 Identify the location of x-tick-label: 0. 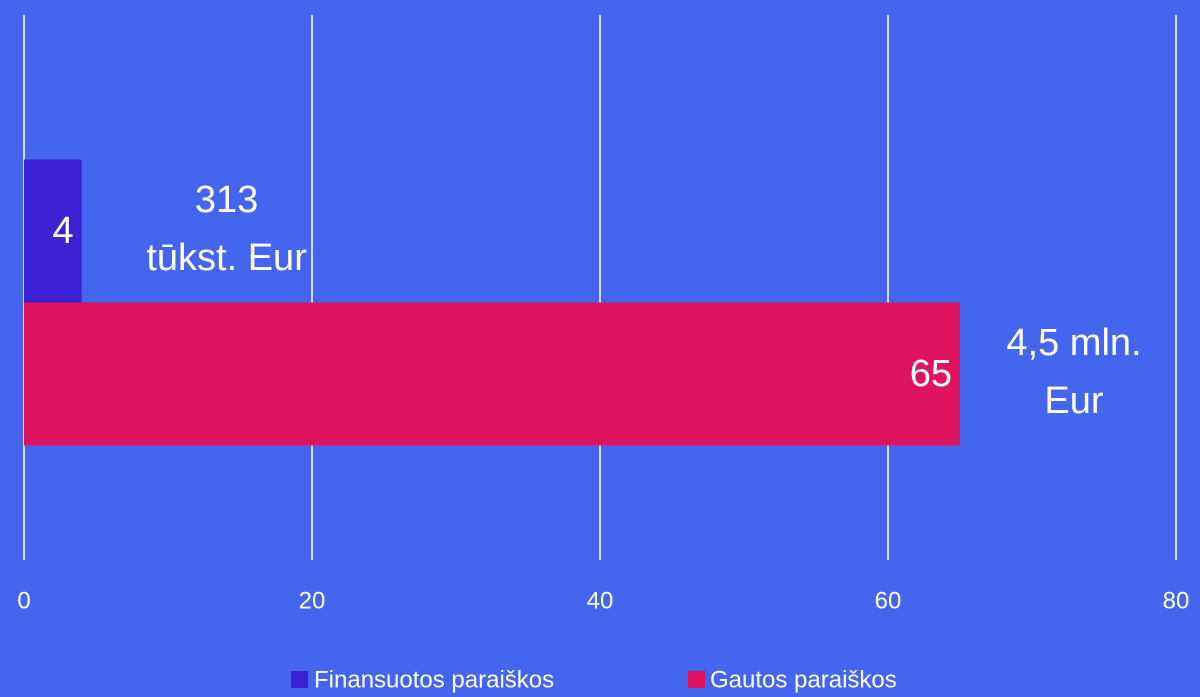
(23, 600).